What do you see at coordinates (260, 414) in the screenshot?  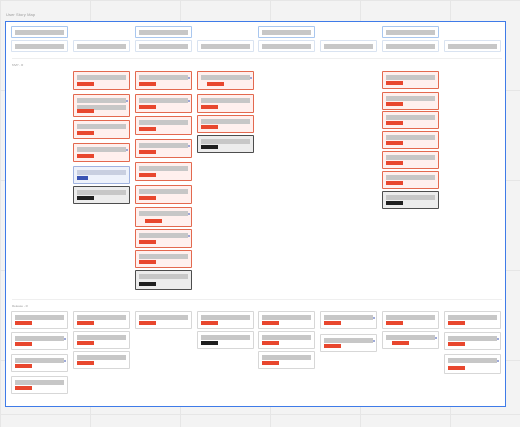 I see `canvas-grid-line` at bounding box center [260, 414].